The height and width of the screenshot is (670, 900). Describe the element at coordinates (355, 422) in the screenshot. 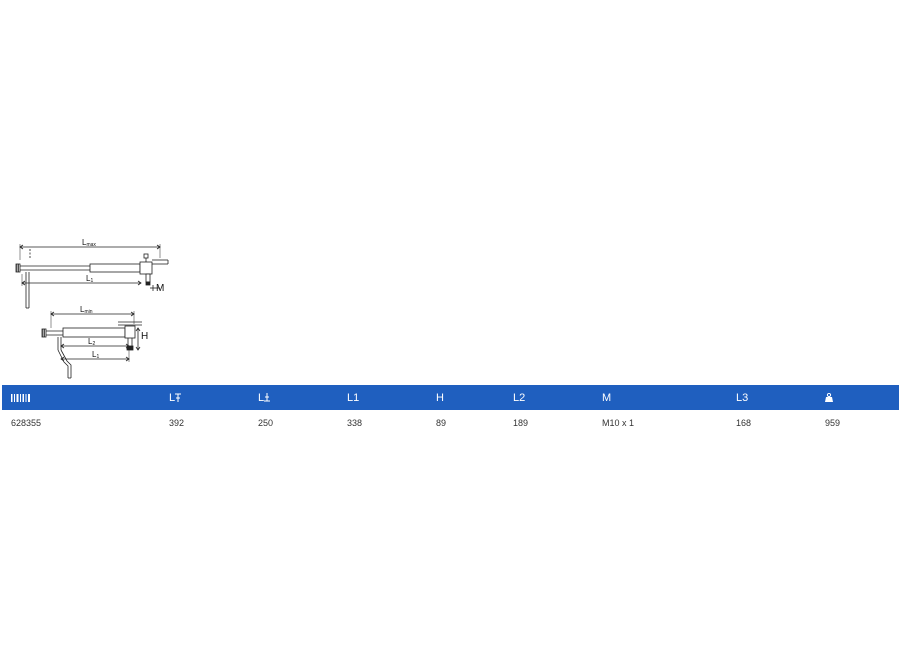

I see `cell-l1: 338` at that location.